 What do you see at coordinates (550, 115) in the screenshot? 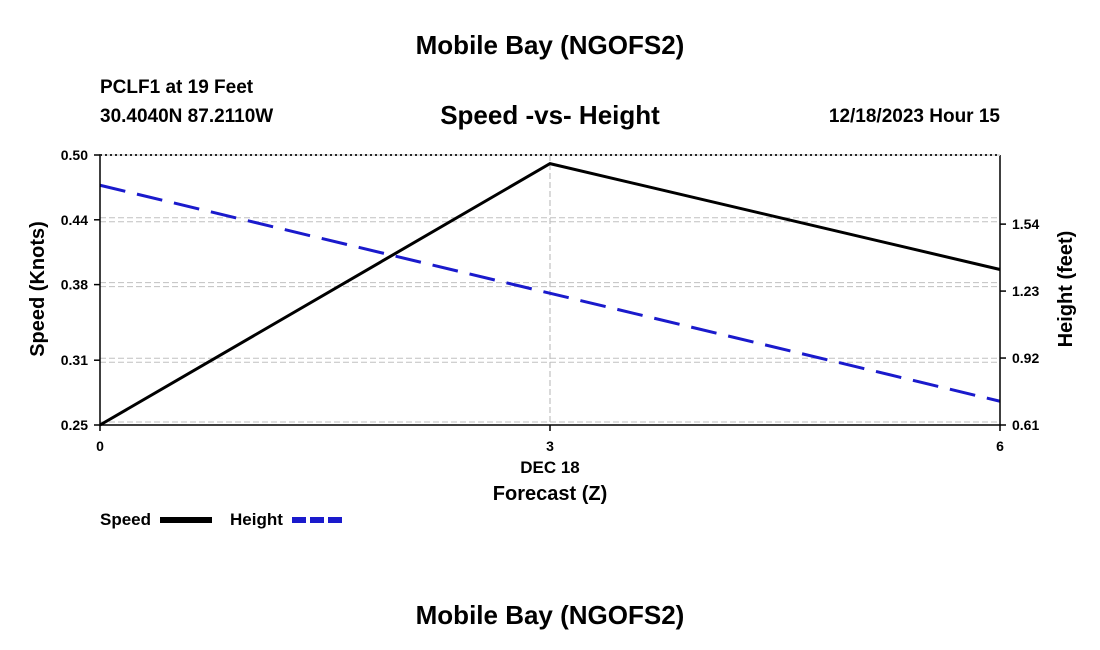
I see `chart-subtitle: Speed -vs- Height` at bounding box center [550, 115].